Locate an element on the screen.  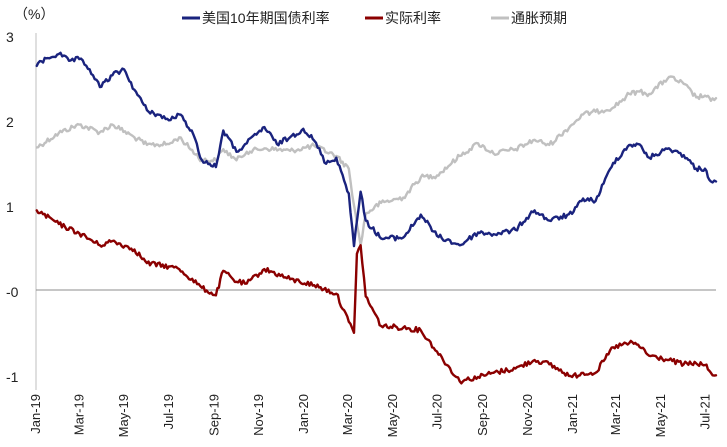
x-tick-label: May-19 is located at coordinates (123, 415).